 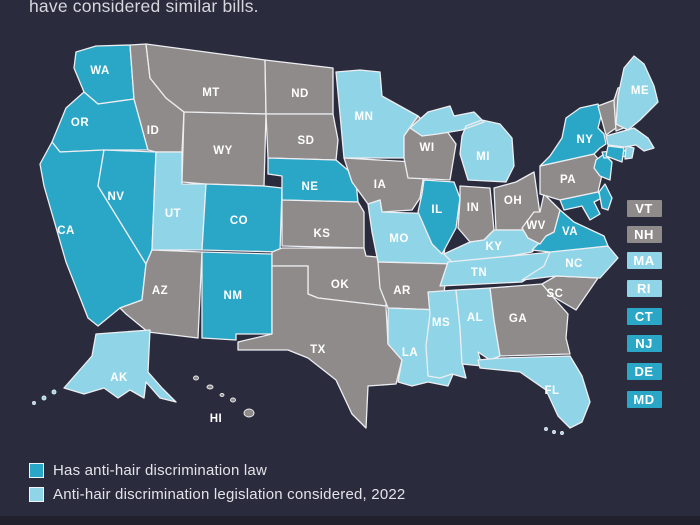 I want to click on side-box-ri: RI, so click(x=644, y=288).